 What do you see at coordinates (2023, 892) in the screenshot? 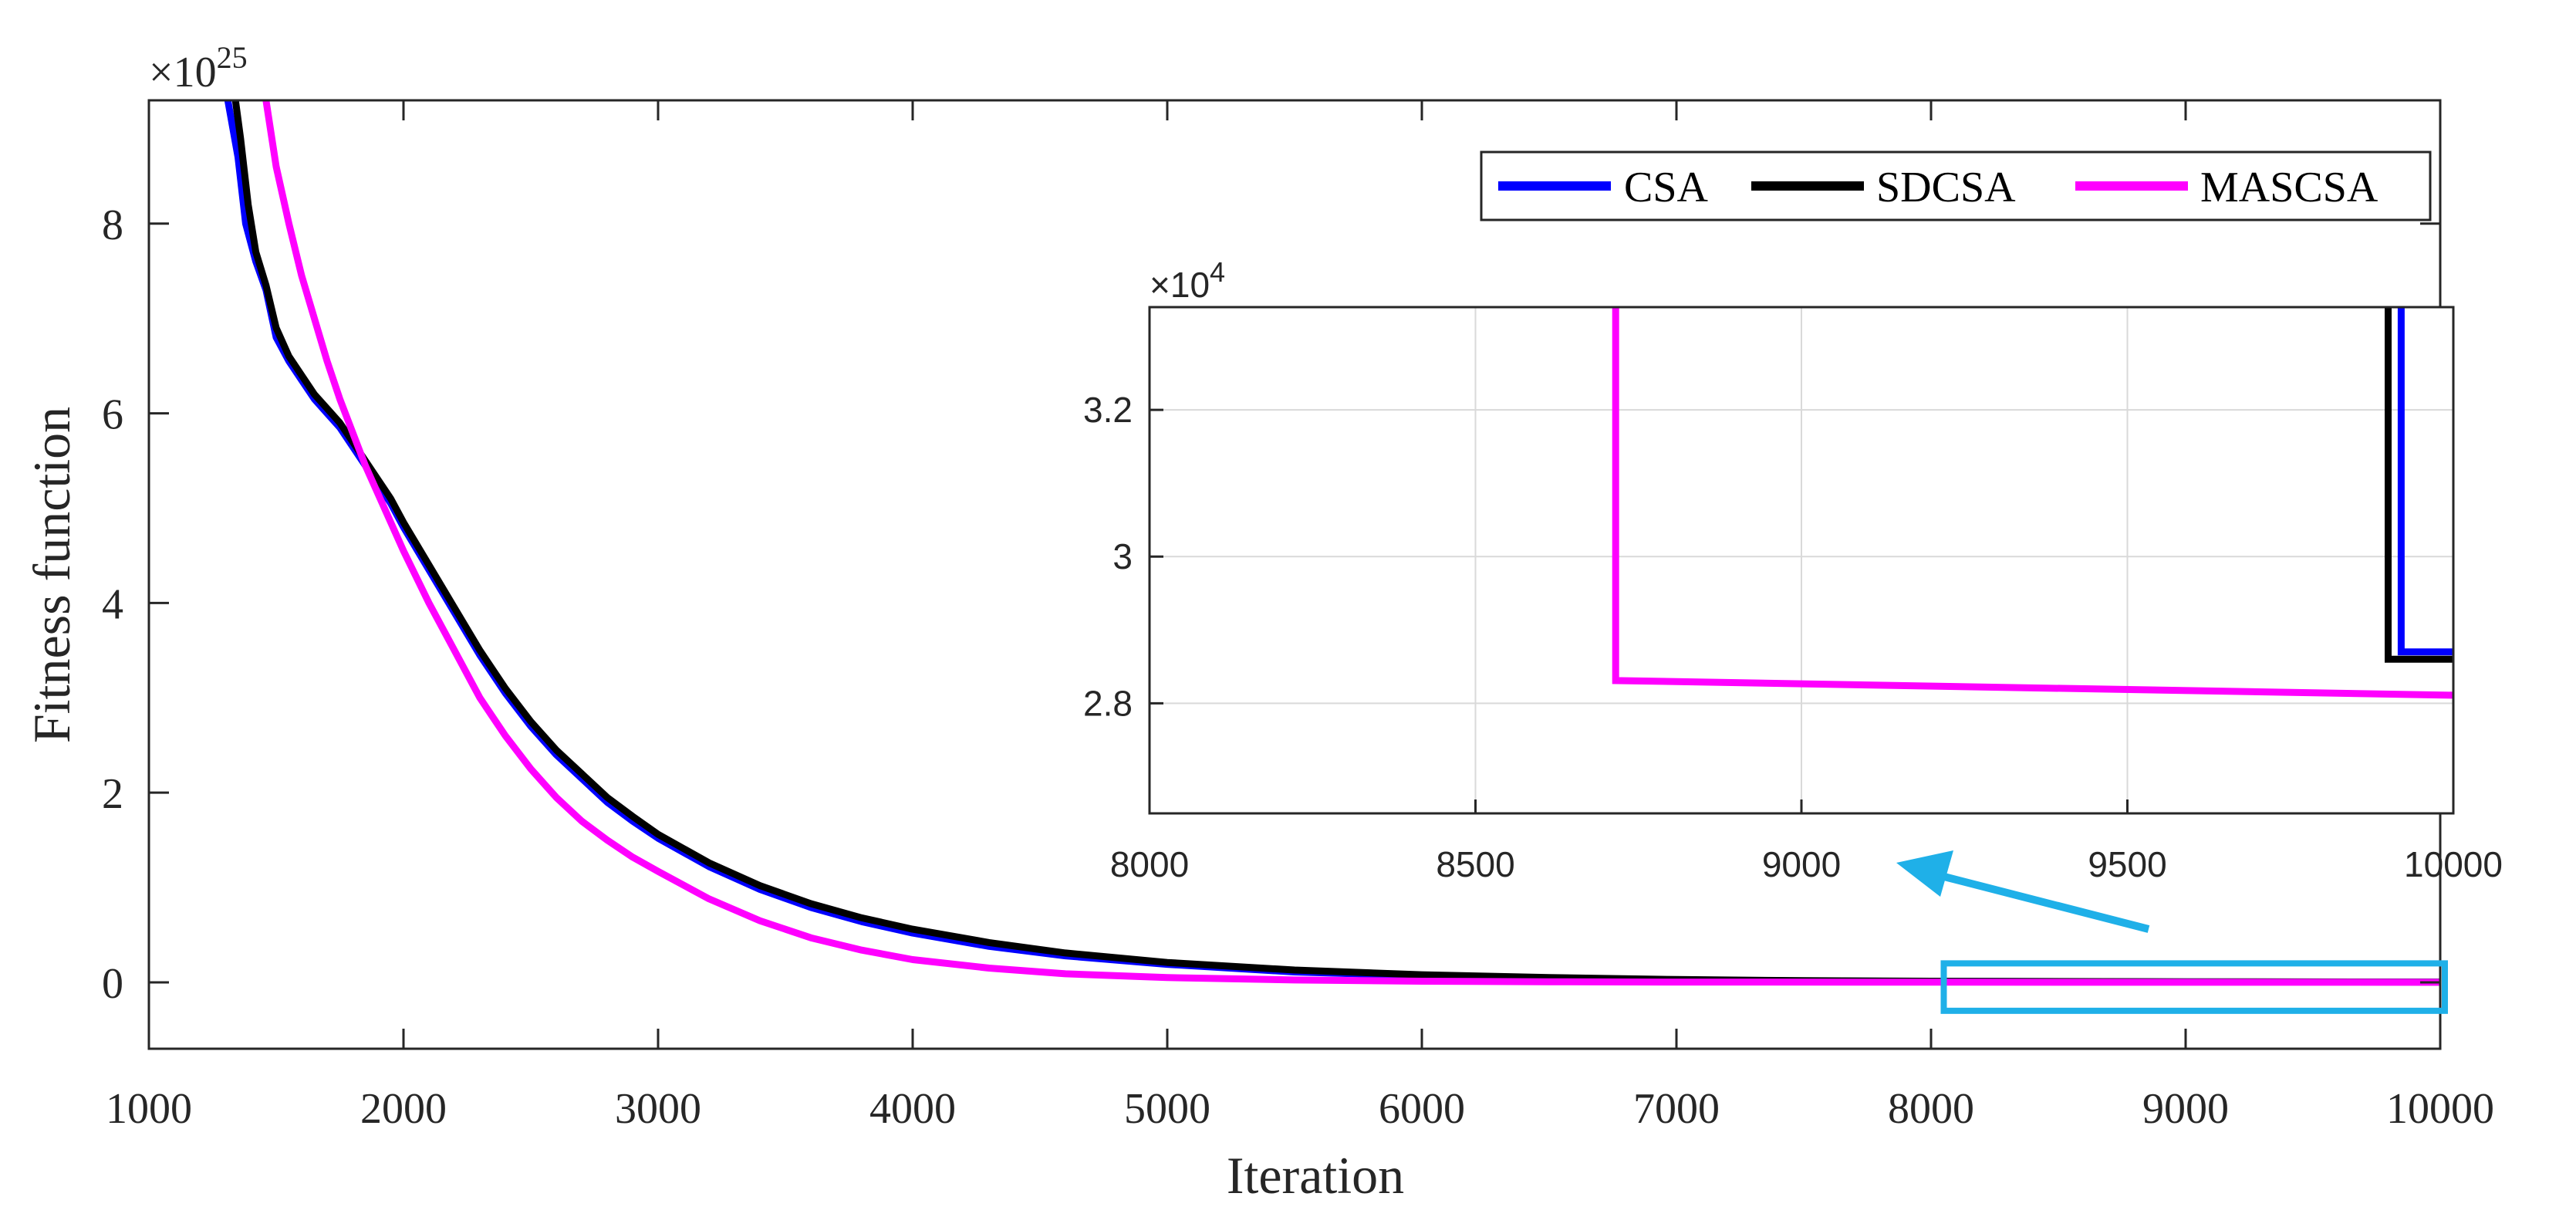
I see `zoom-arrow` at bounding box center [2023, 892].